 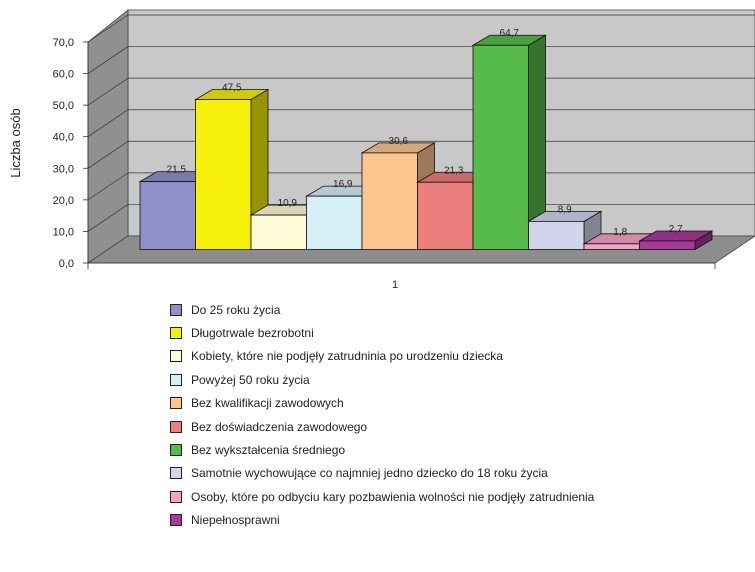 I want to click on side-wall, so click(x=108, y=136).